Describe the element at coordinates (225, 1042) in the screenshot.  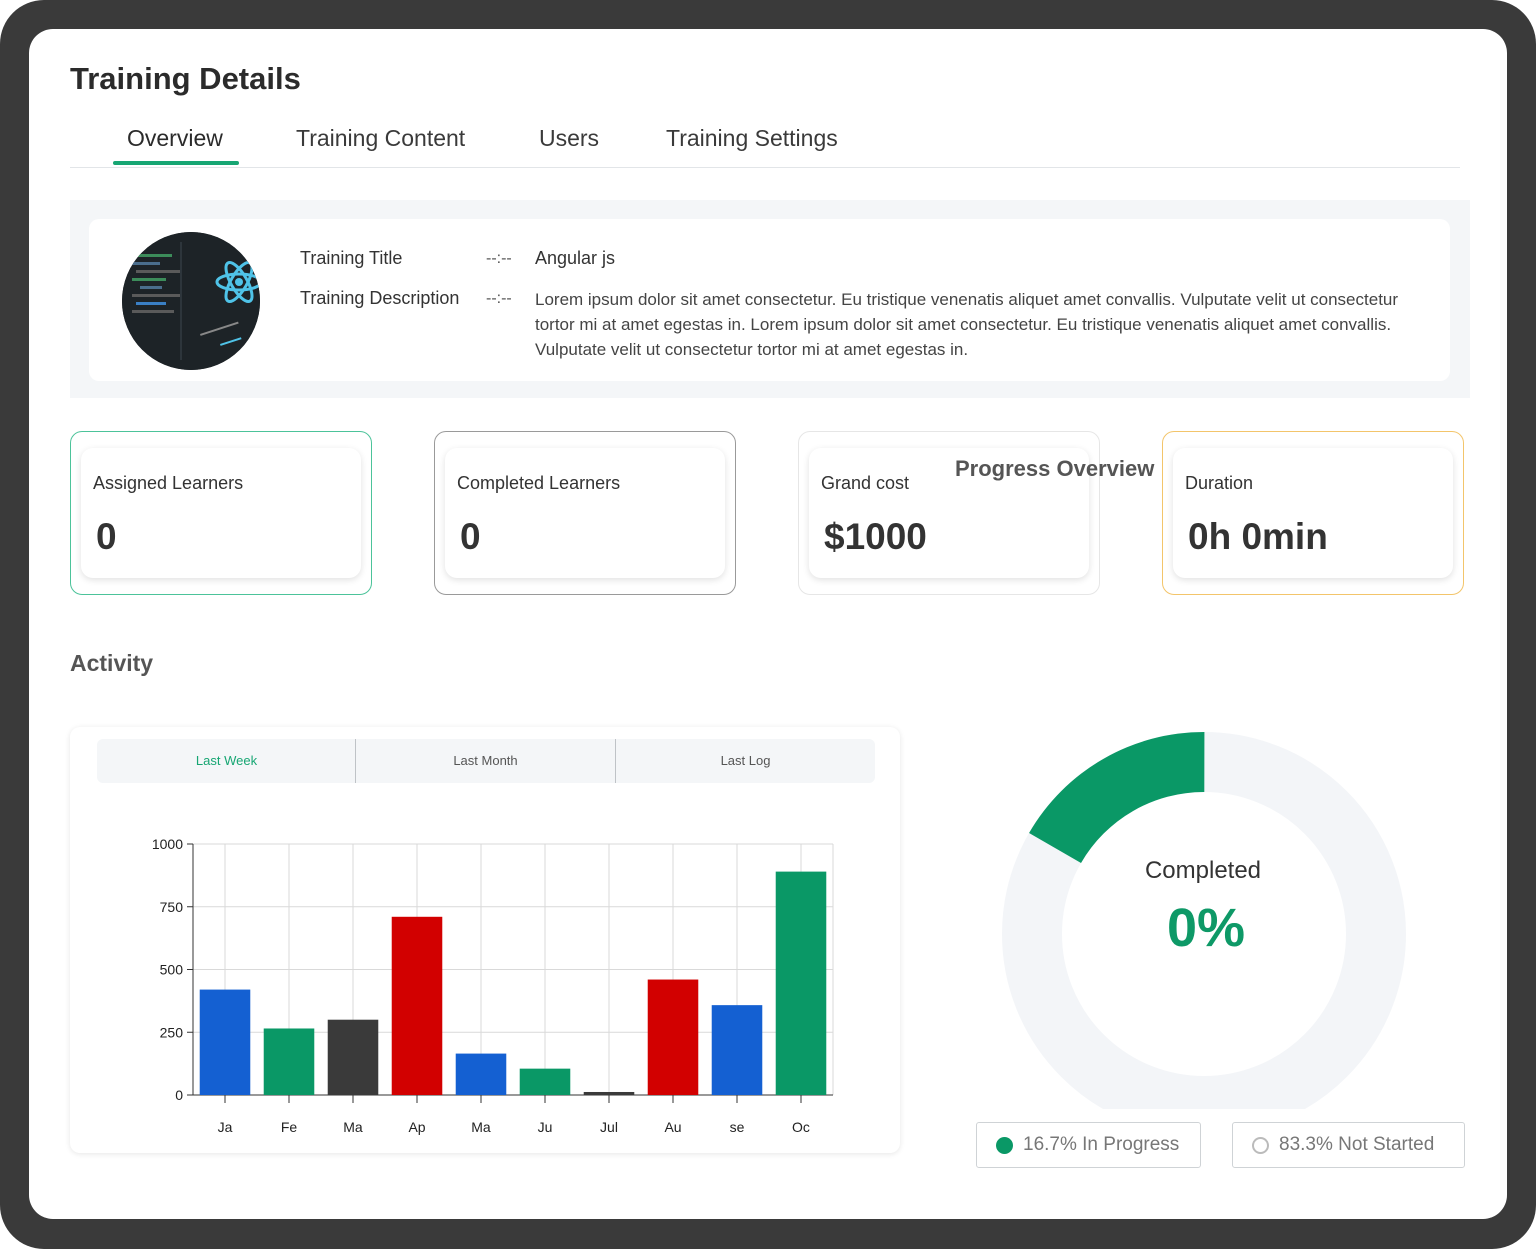
I see `bar-jan` at that location.